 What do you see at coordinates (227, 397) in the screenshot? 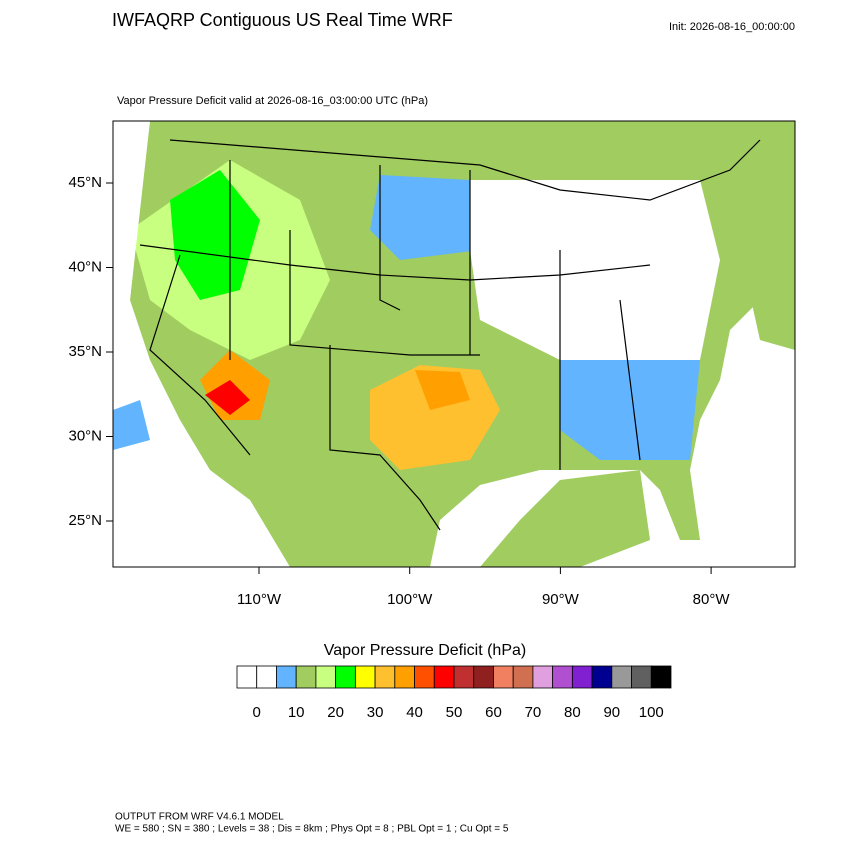
I see `red-area` at bounding box center [227, 397].